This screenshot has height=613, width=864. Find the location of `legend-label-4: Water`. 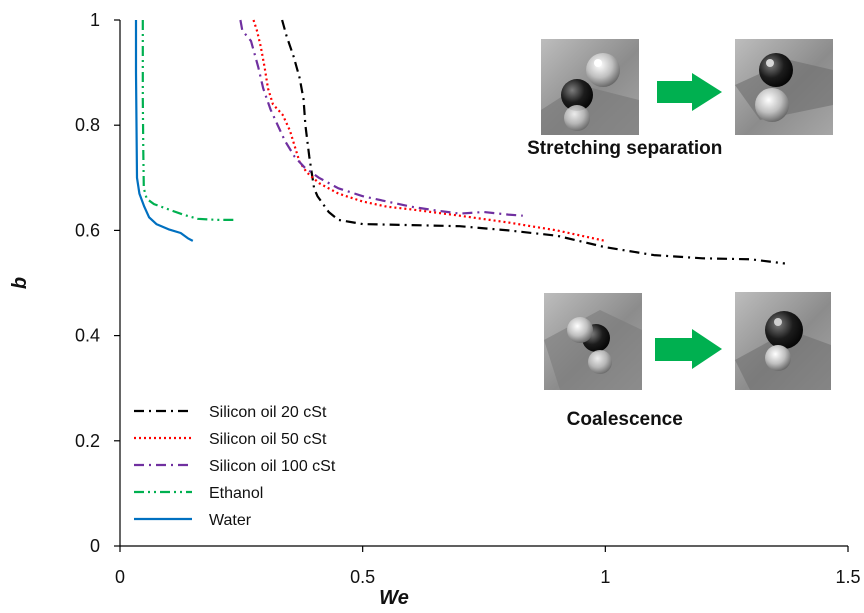

legend-label-4: Water is located at coordinates (230, 520).